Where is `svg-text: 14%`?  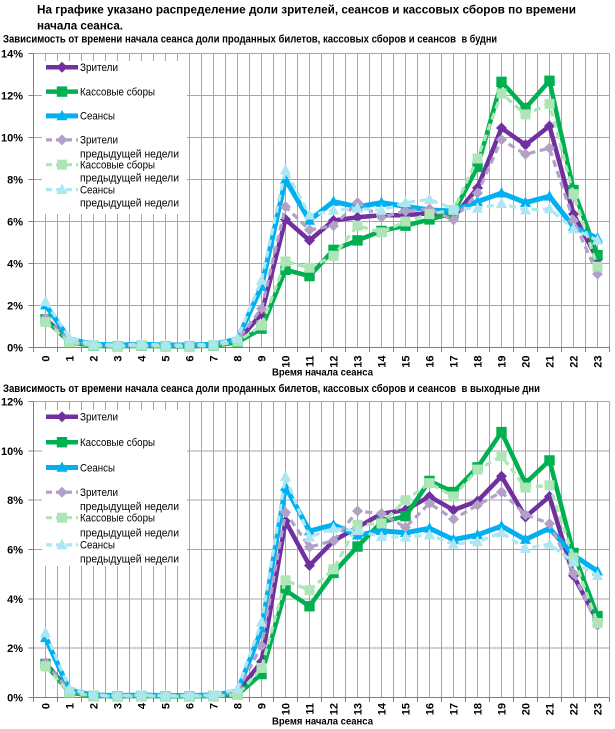 svg-text: 14% is located at coordinates (12, 55).